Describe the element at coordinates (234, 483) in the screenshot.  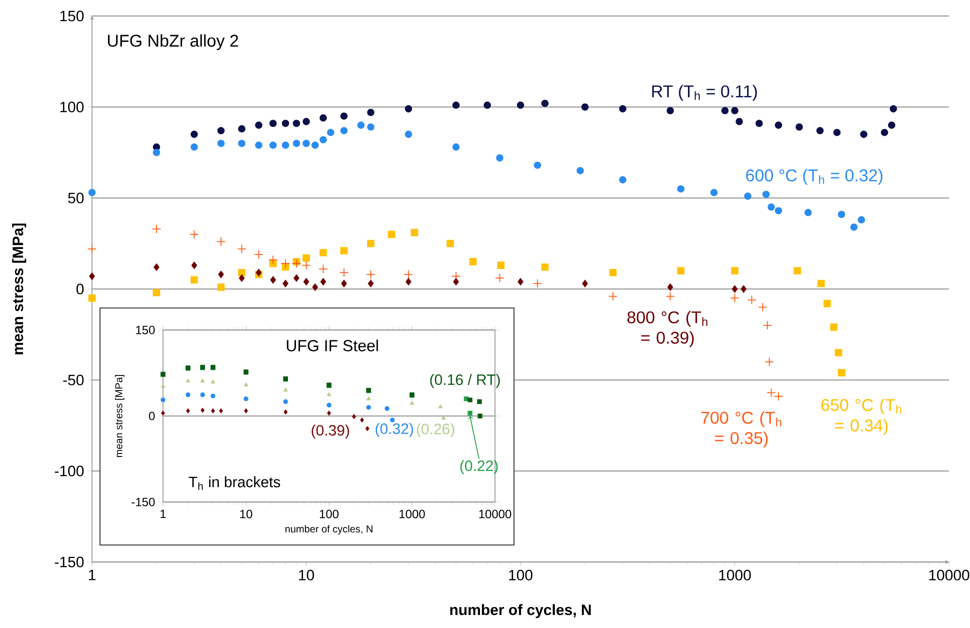
I see `annotation: T$_{h}$ in brackets` at that location.